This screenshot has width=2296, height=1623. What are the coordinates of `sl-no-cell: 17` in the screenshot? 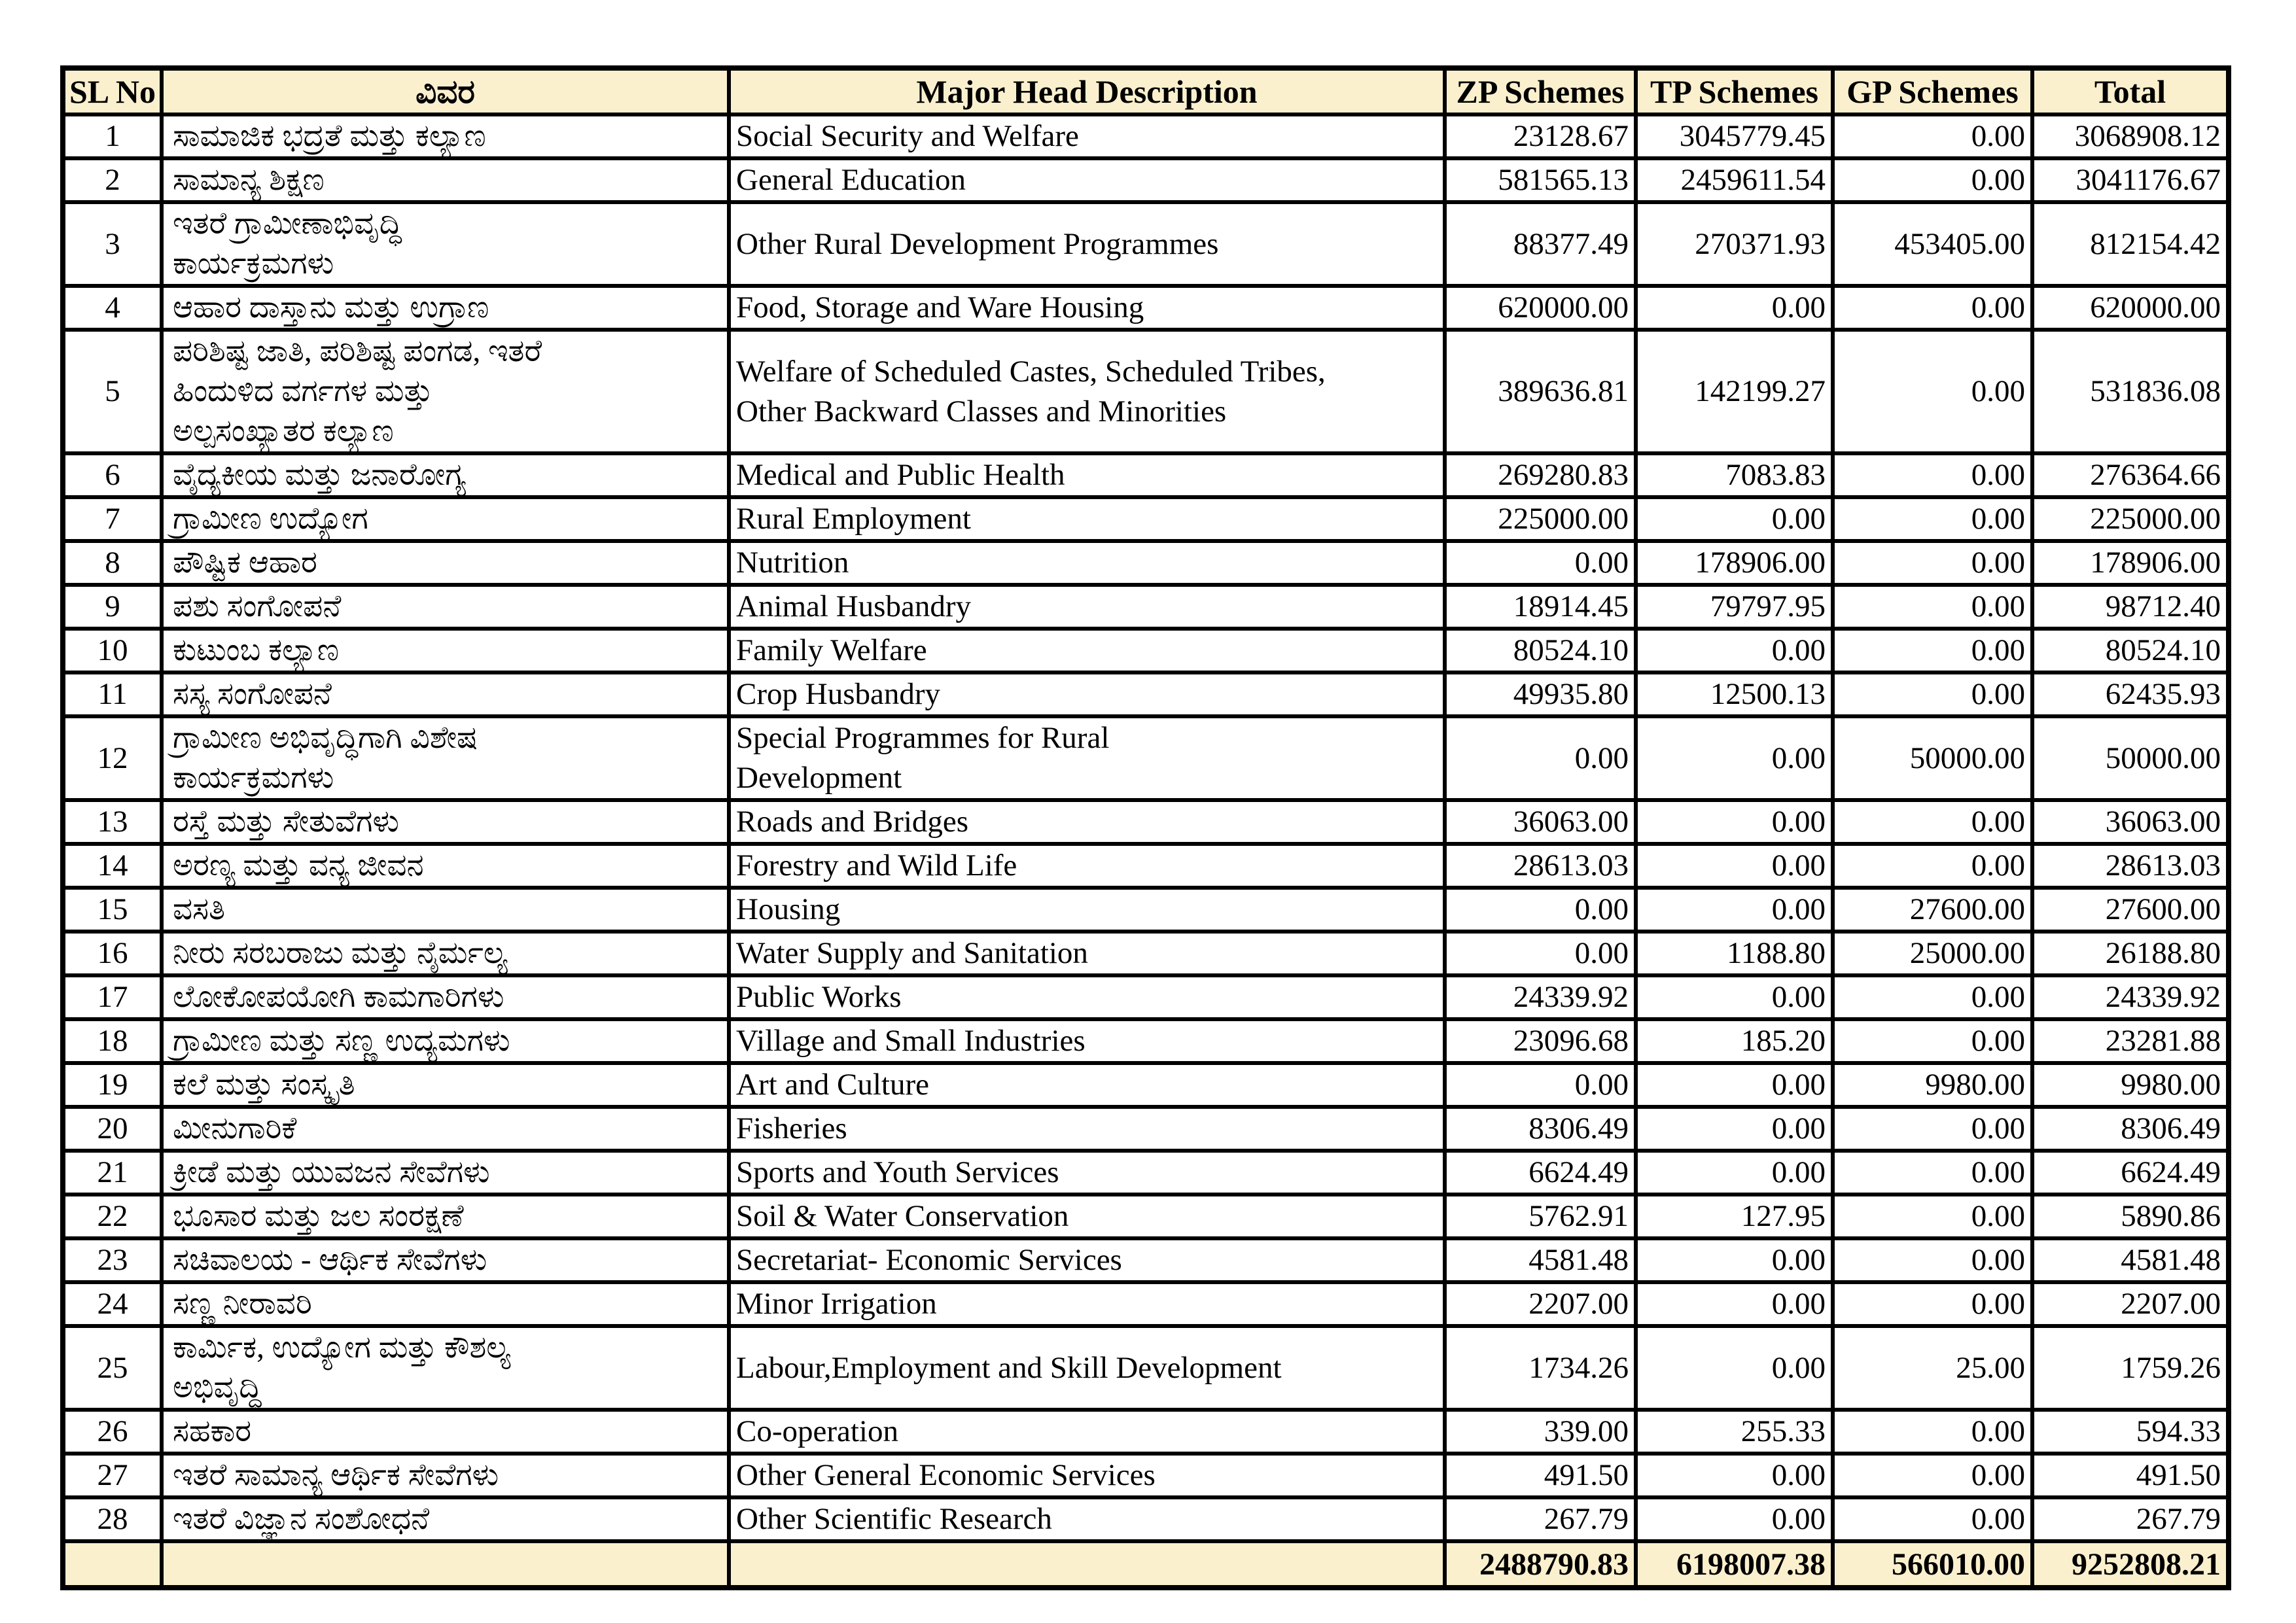 It's located at (113, 997).